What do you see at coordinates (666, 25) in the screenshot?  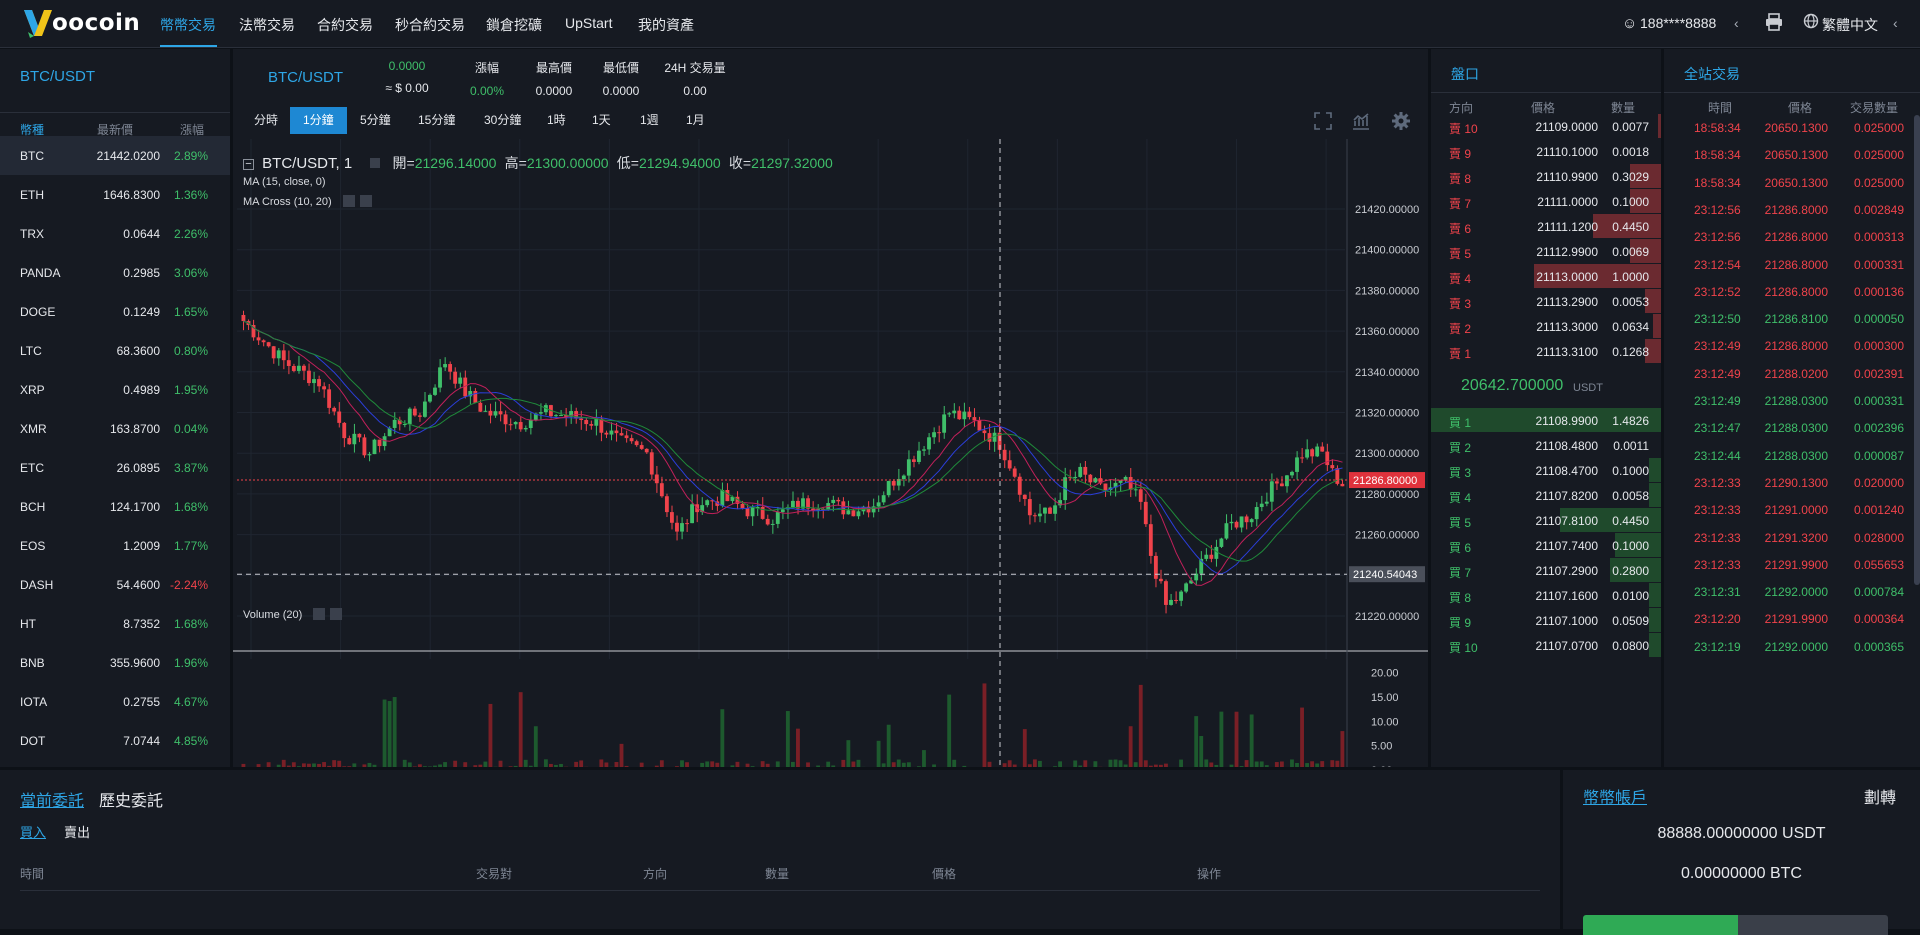 I see `nav-my-assets: 我的資產` at bounding box center [666, 25].